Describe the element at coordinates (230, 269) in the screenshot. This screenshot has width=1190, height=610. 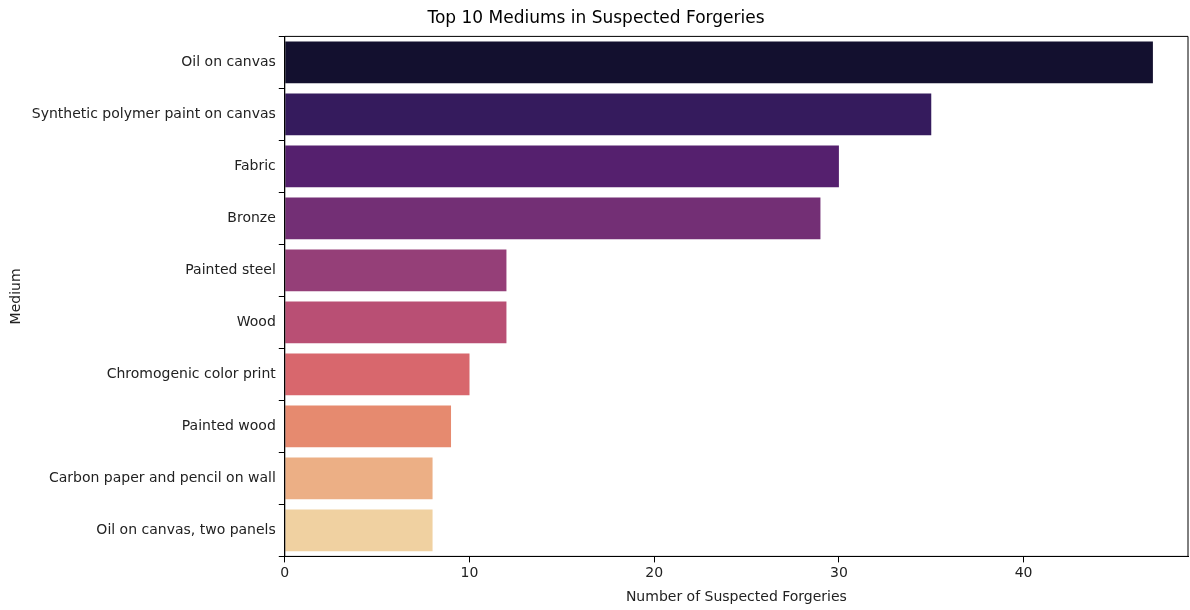
I see `y-tick-label: Painted steel` at that location.